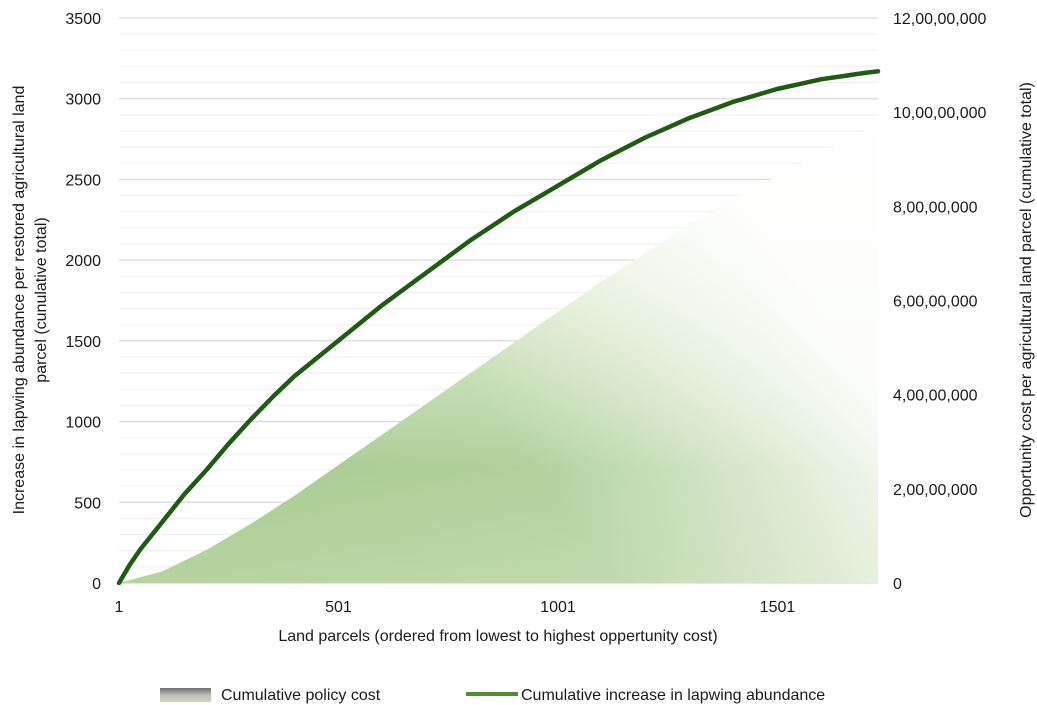 This screenshot has height=705, width=1037. Describe the element at coordinates (83, 342) in the screenshot. I see `left-tick-label: 1500` at that location.